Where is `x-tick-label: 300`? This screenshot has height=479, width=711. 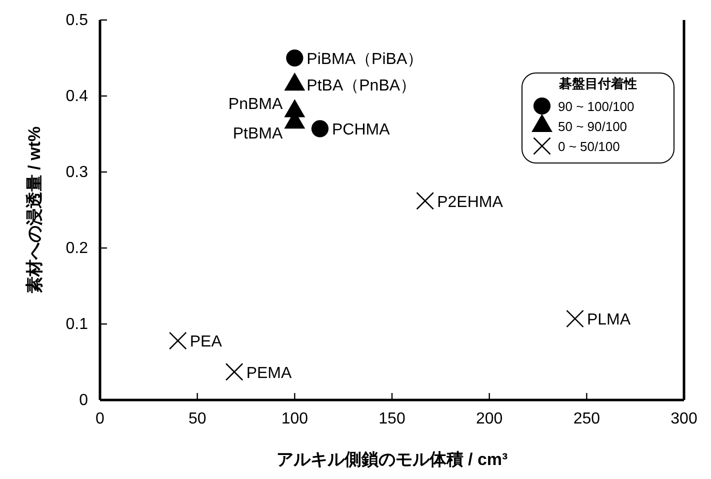
x-tick-label: 300 is located at coordinates (684, 419).